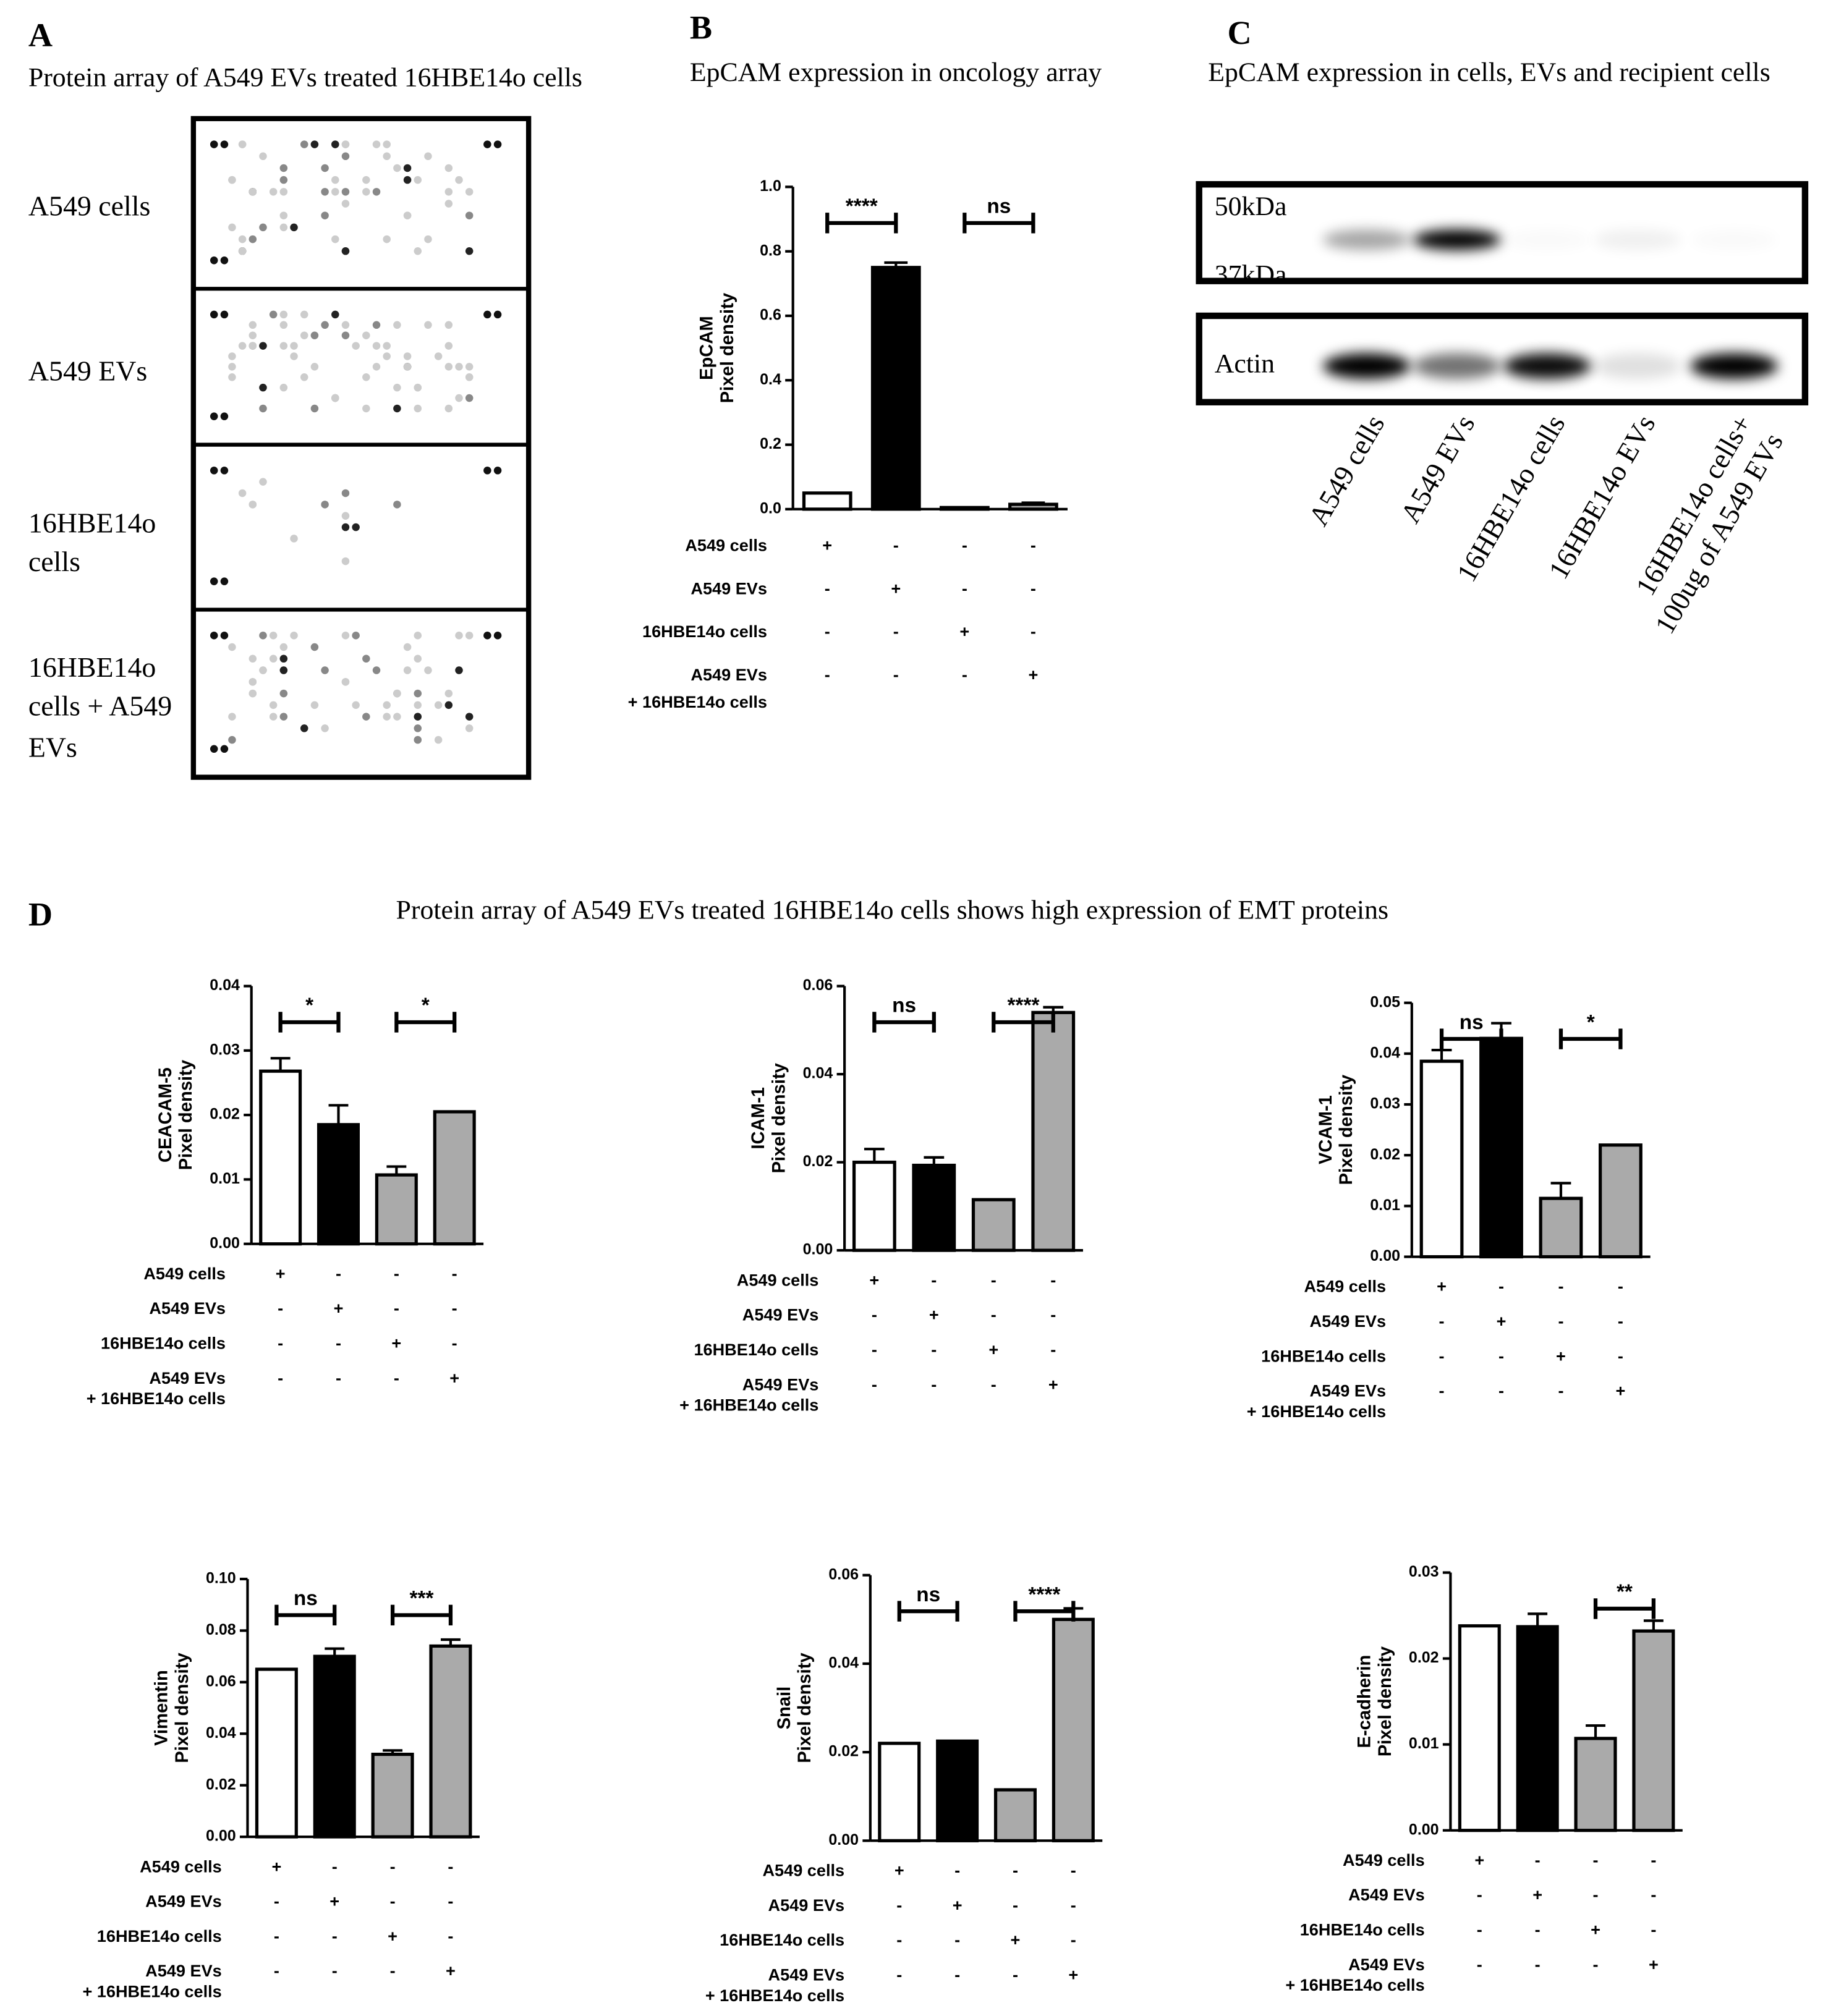 This screenshot has width=1836, height=2016. I want to click on y-tick-label: 0.00, so click(221, 1837).